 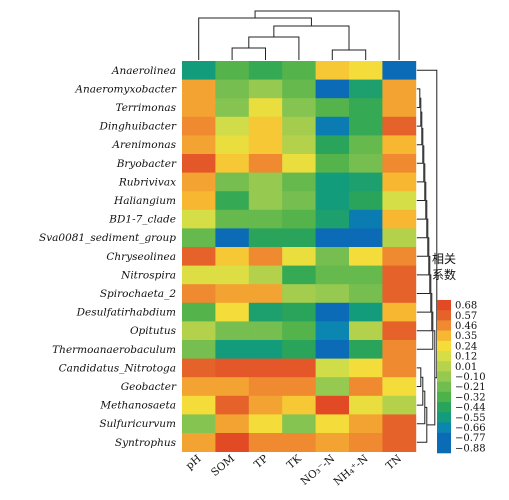 I want to click on legend-tick-label: 0.57, so click(x=466, y=316).